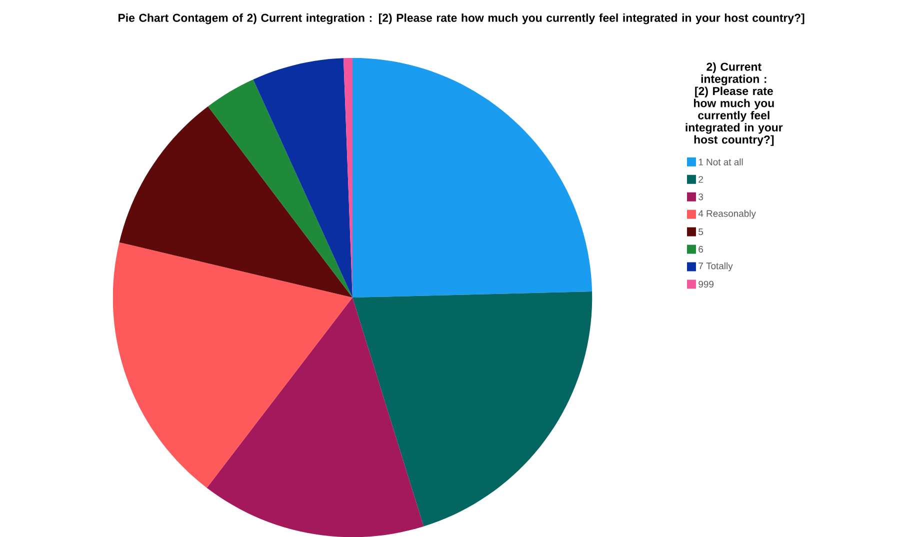 The image size is (899, 537). I want to click on legend-label: 7 Totally, so click(715, 267).